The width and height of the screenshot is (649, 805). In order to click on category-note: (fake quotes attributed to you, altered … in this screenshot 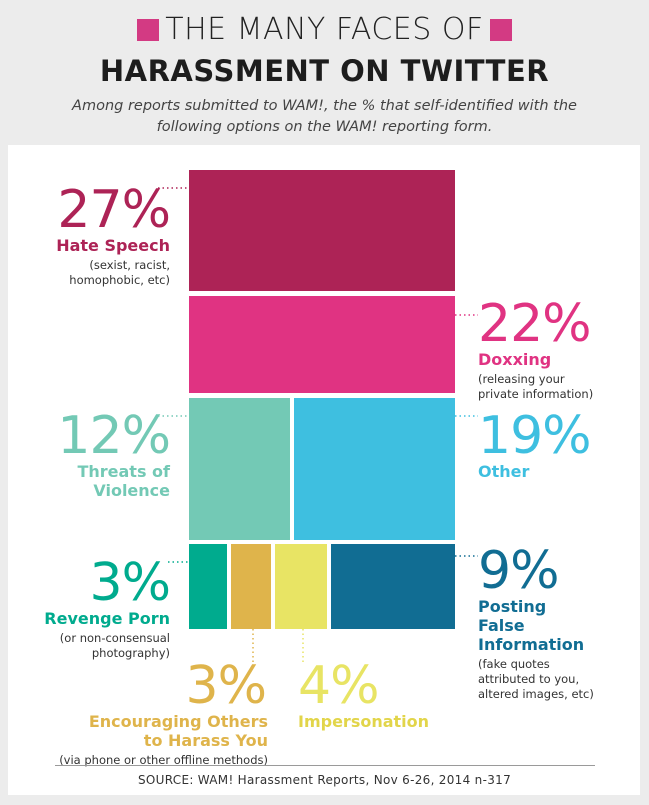, I will do `click(536, 679)`.